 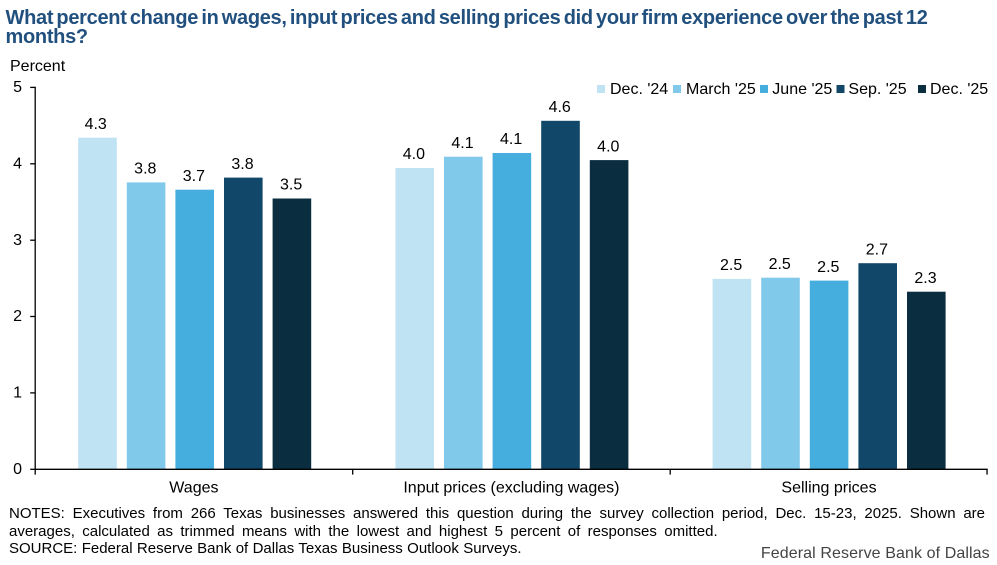 What do you see at coordinates (17, 164) in the screenshot?
I see `svg-text: 4` at bounding box center [17, 164].